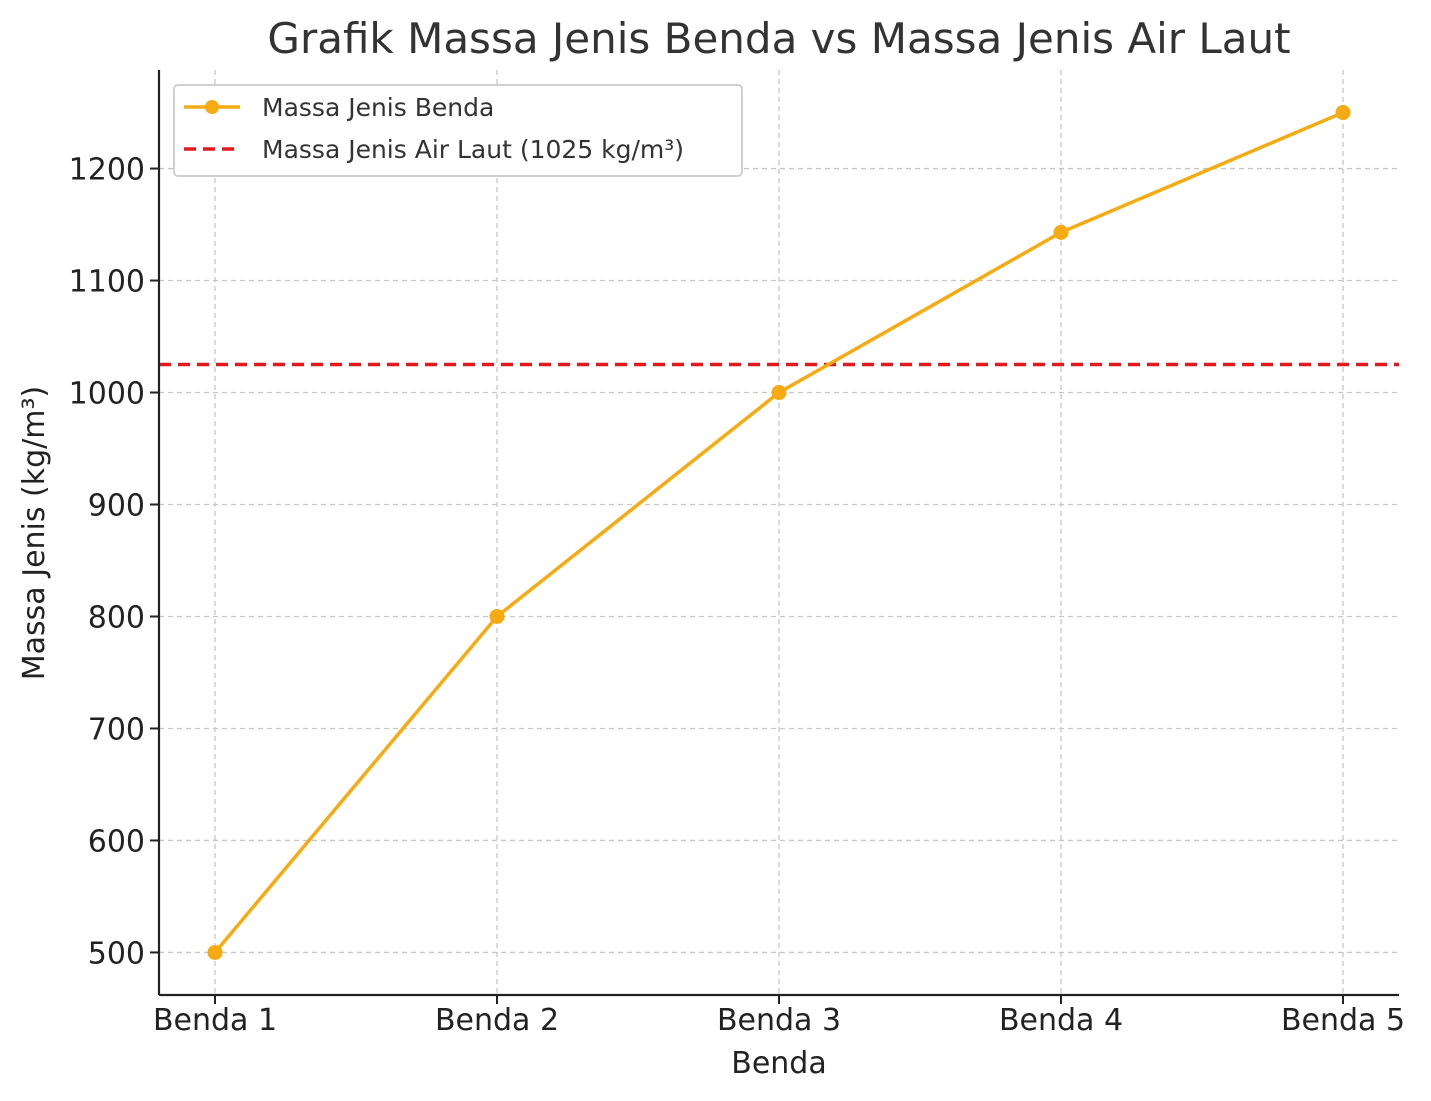 This screenshot has width=1431, height=1101. I want to click on x-axis-label: Benda, so click(778, 1063).